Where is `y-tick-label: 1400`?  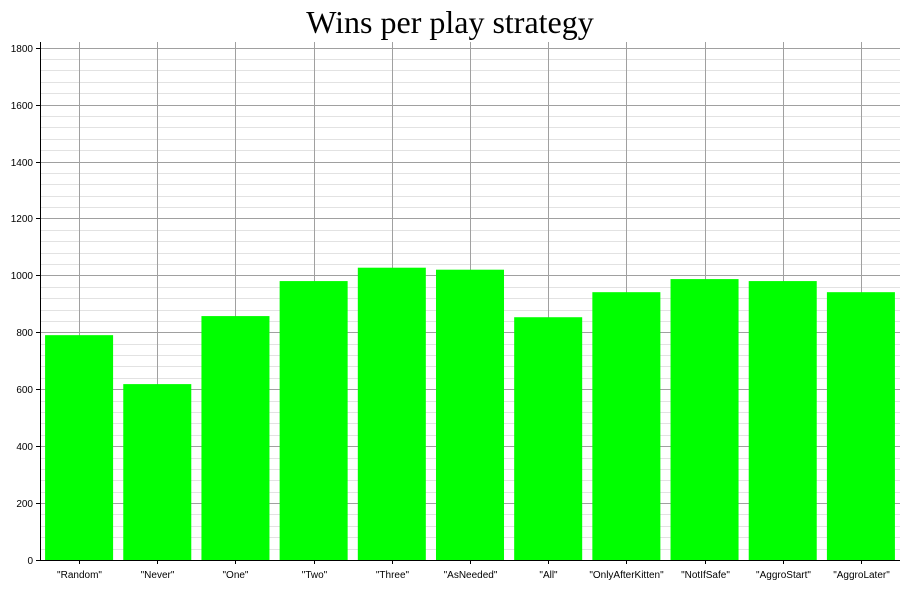
y-tick-label: 1400 is located at coordinates (22, 163).